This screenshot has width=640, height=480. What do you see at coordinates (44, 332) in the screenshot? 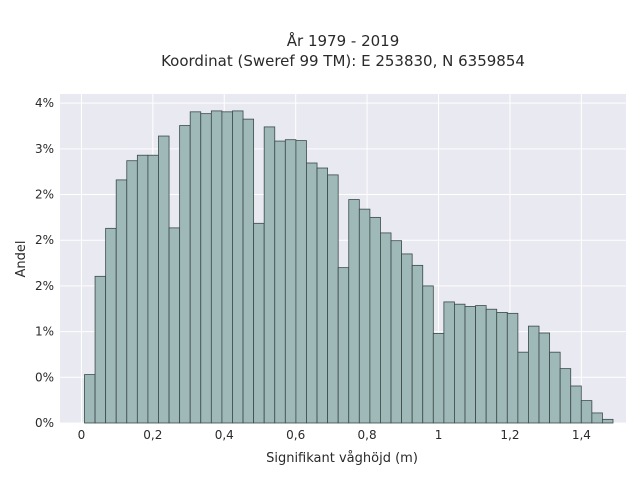
I see `y-tick-label: 1%` at bounding box center [44, 332].